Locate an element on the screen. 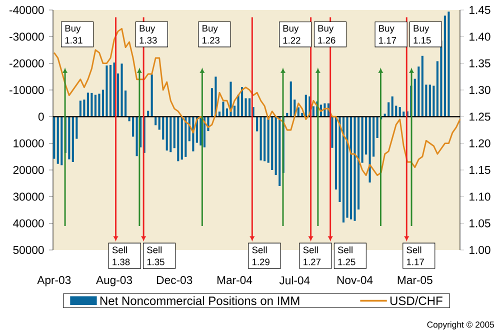  annotation: Buy 1.33 is located at coordinates (148, 34).